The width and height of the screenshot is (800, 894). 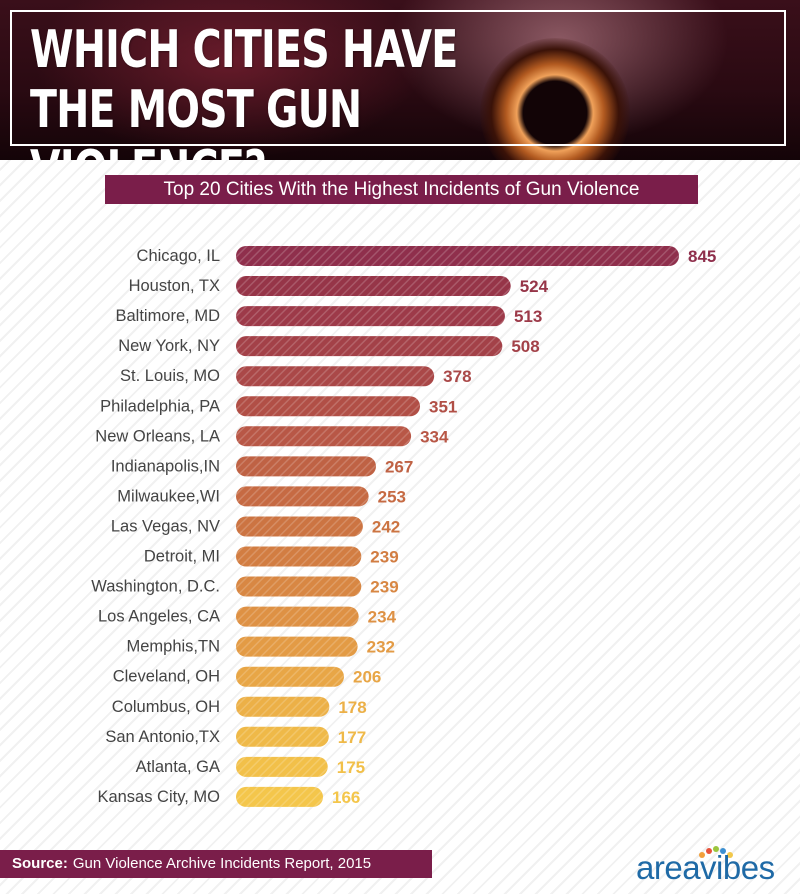 I want to click on areavibes-logo: areavibes, so click(x=716, y=866).